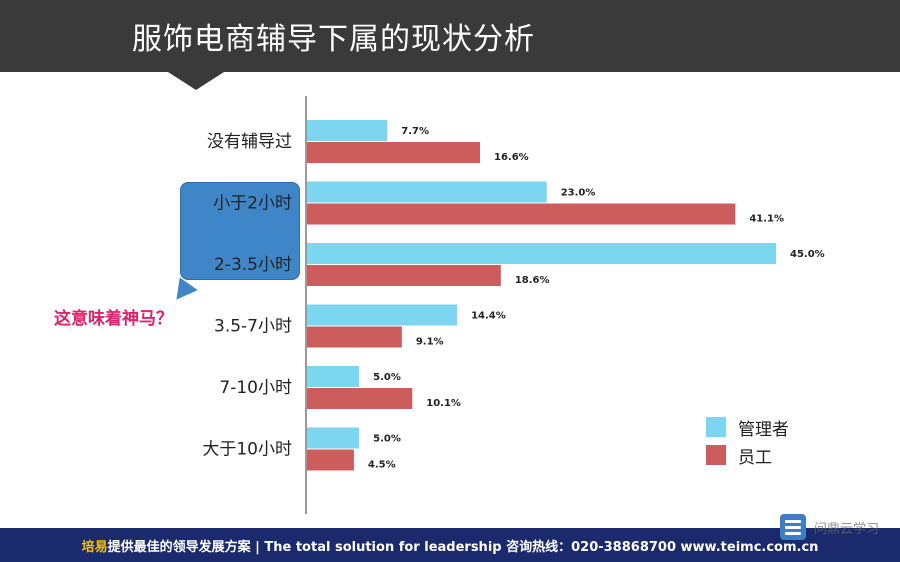 Image resolution: width=900 pixels, height=562 pixels. I want to click on data-label-employee: 10.1%, so click(443, 403).